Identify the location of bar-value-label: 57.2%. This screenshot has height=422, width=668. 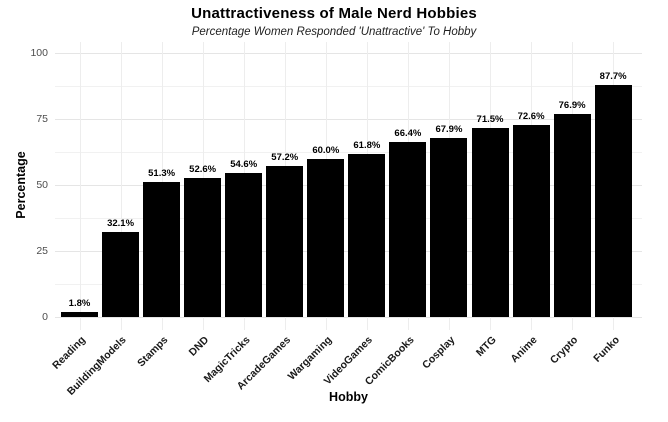
(285, 157).